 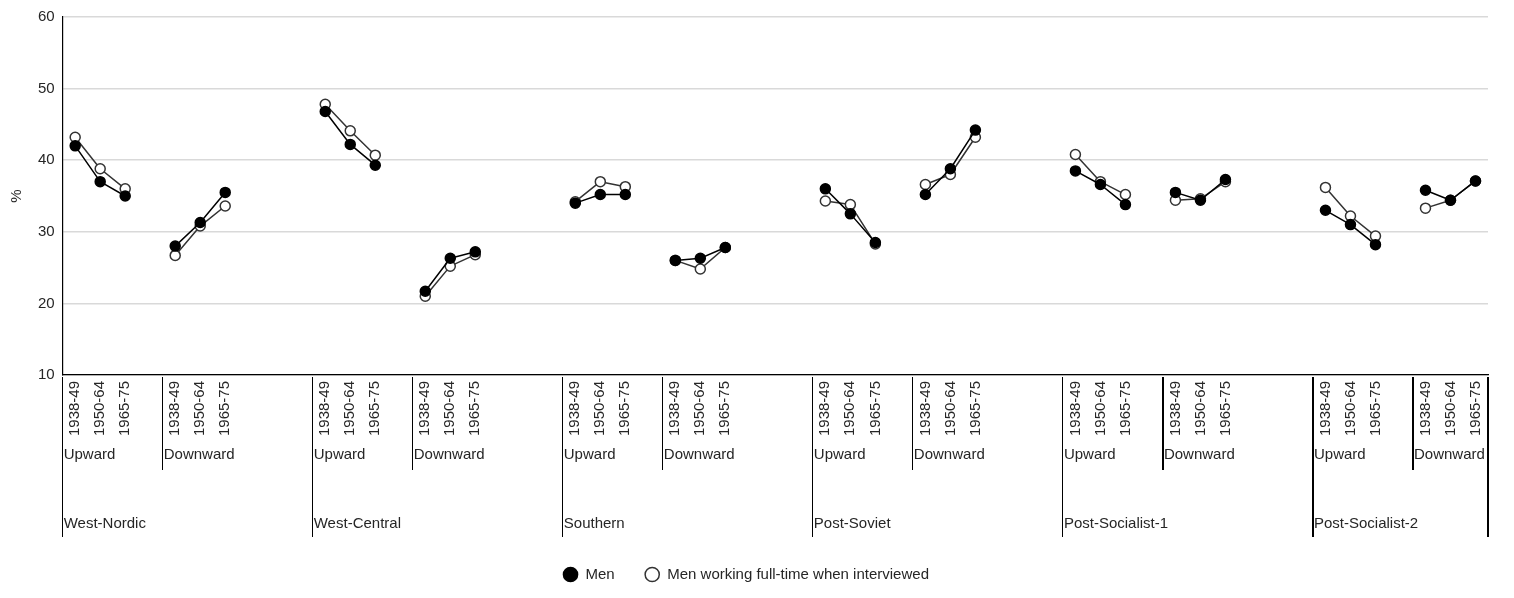 I want to click on text: Southern, so click(x=594, y=523).